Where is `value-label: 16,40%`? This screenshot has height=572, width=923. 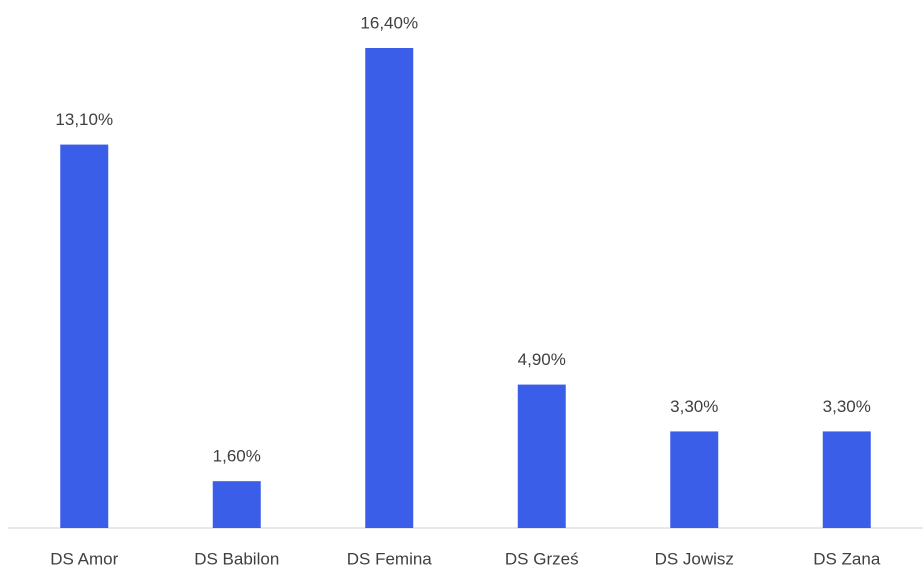
value-label: 16,40% is located at coordinates (389, 22).